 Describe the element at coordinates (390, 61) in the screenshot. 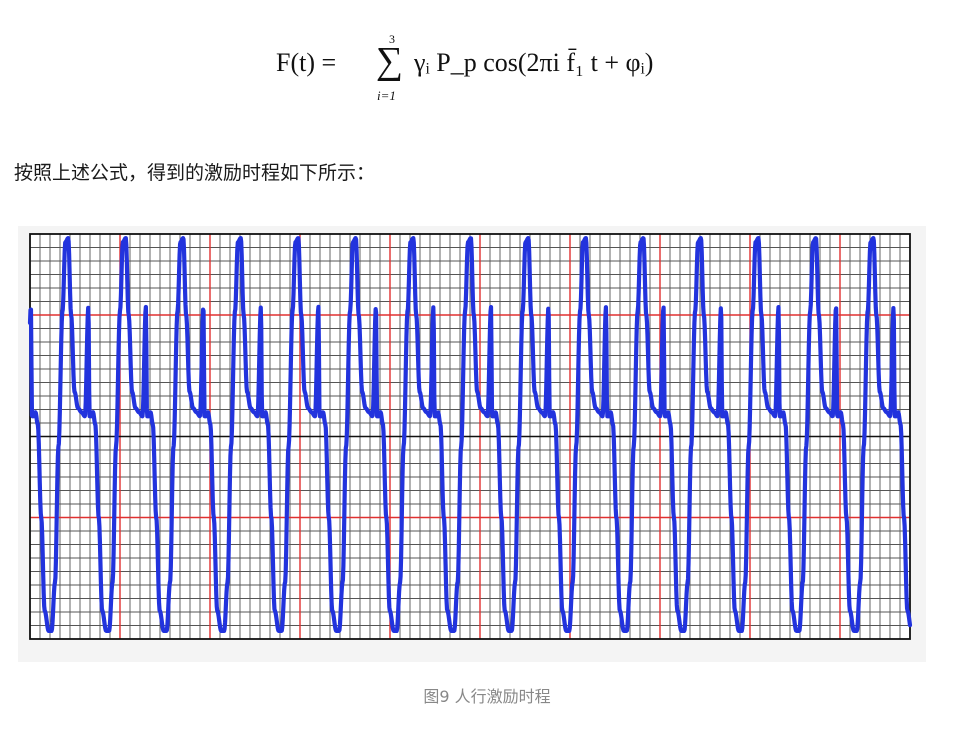

I see `summation-symbol: ∑` at that location.